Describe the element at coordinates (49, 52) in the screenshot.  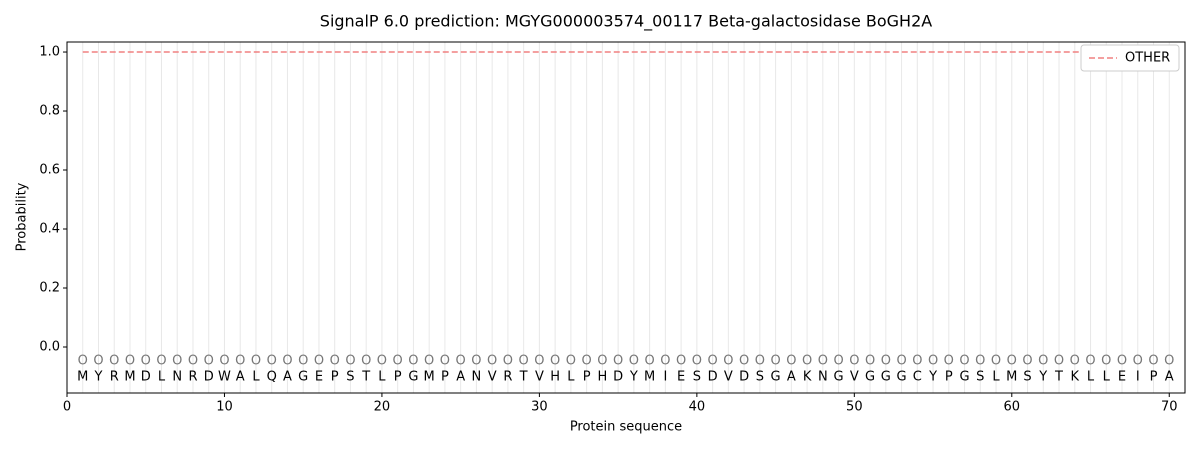
I see `y-tick-label: 1.0` at that location.